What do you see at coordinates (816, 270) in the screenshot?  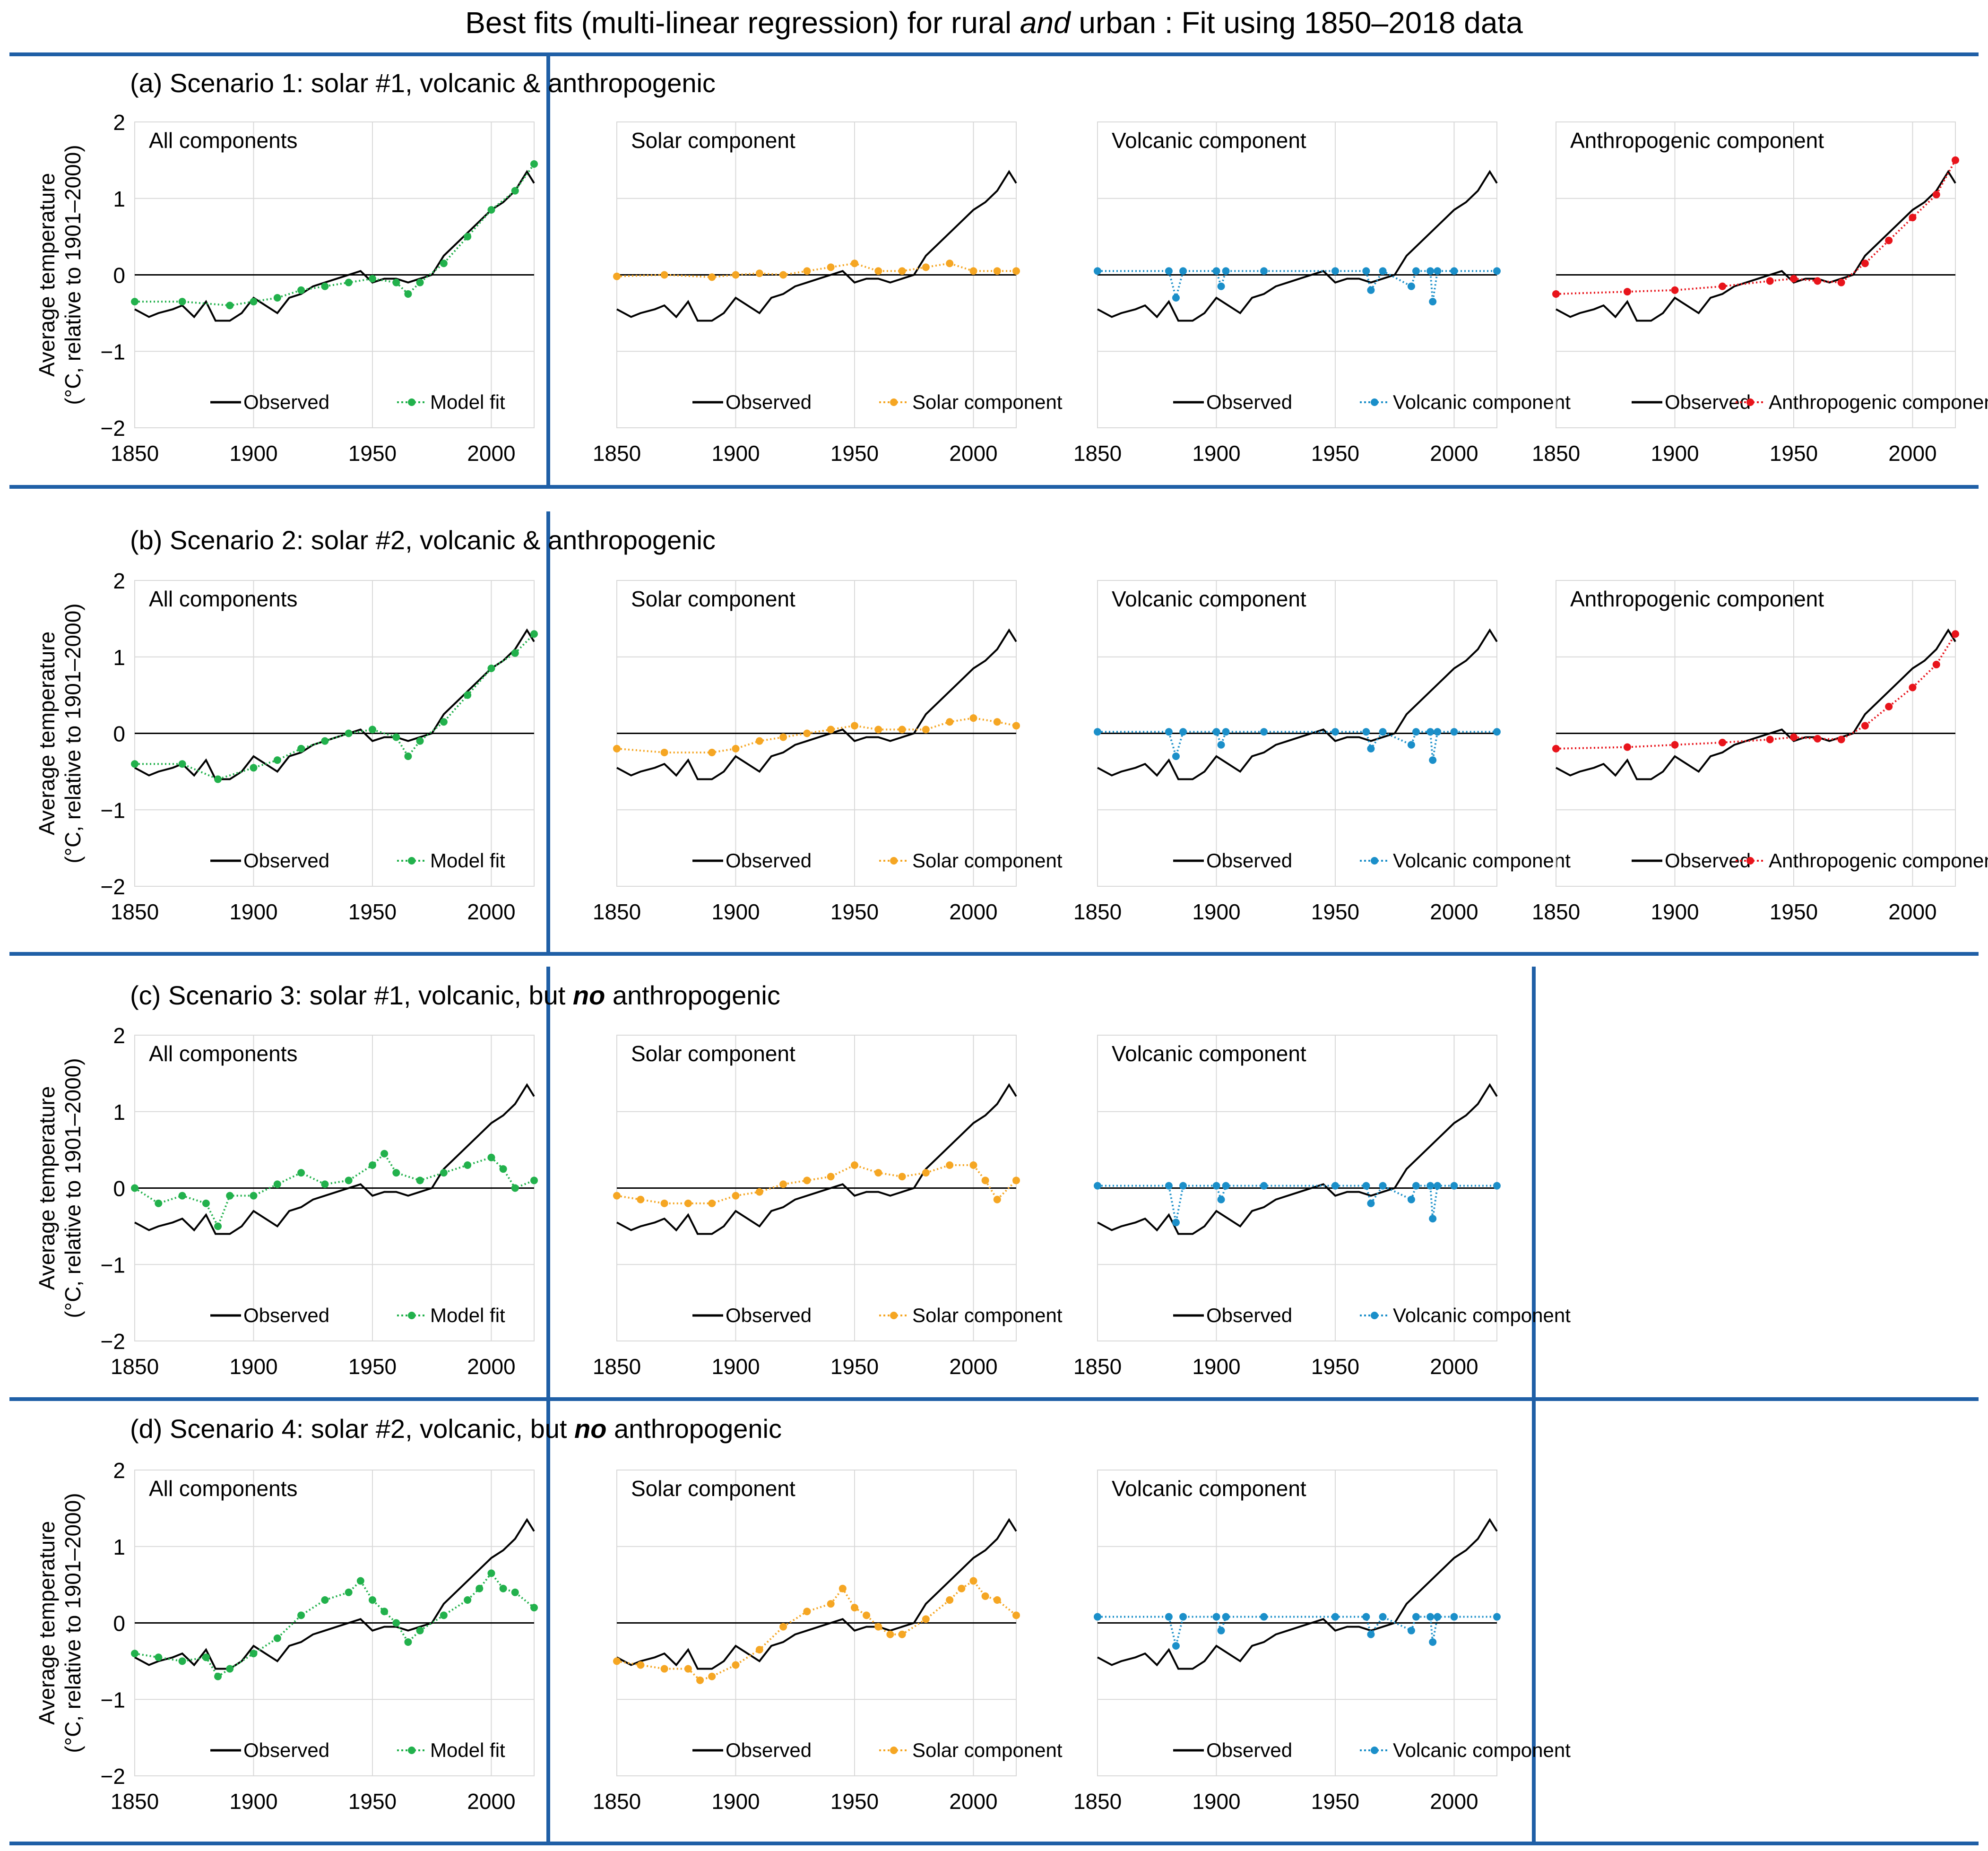 I see `solar-series-line` at bounding box center [816, 270].